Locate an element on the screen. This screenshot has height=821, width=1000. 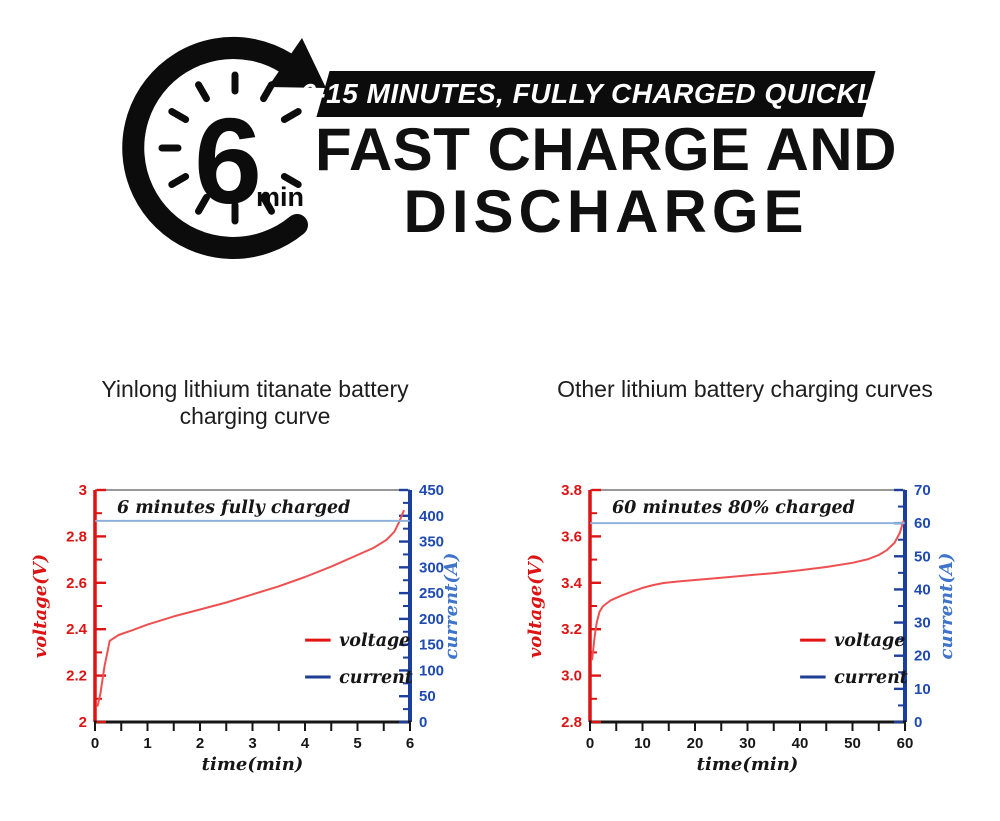
x-tick-label: 50 is located at coordinates (852, 743).